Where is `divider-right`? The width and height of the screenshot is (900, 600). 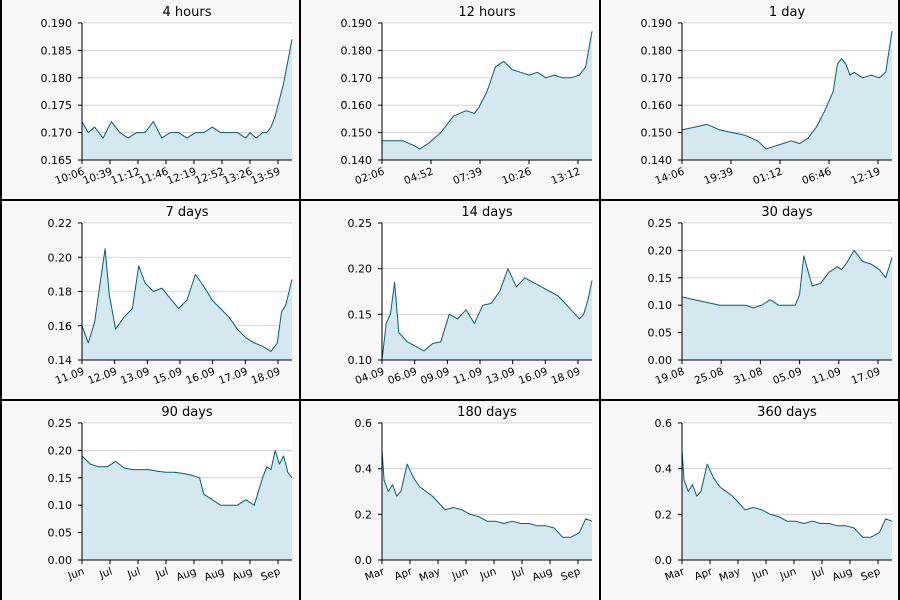 divider-right is located at coordinates (899, 300).